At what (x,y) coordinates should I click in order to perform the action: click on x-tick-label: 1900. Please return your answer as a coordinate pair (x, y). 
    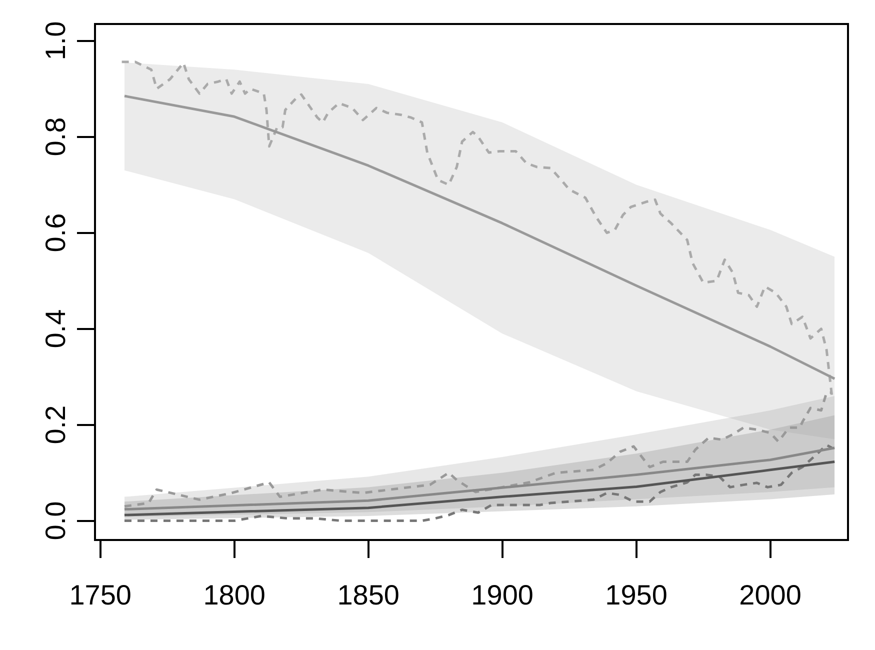
    Looking at the image, I should click on (502, 595).